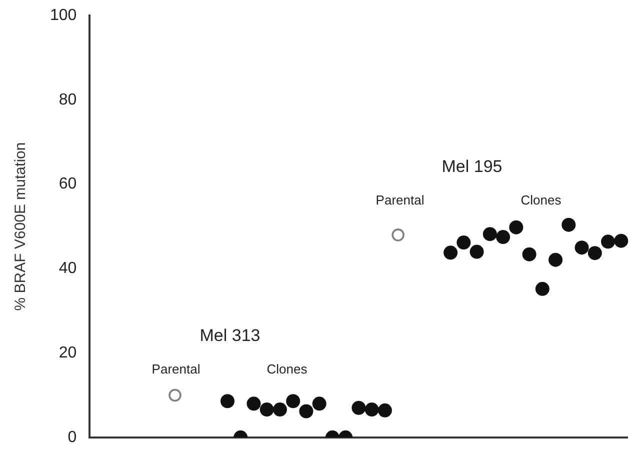 The image size is (635, 453). What do you see at coordinates (67, 184) in the screenshot?
I see `y-tick-label: 60` at bounding box center [67, 184].